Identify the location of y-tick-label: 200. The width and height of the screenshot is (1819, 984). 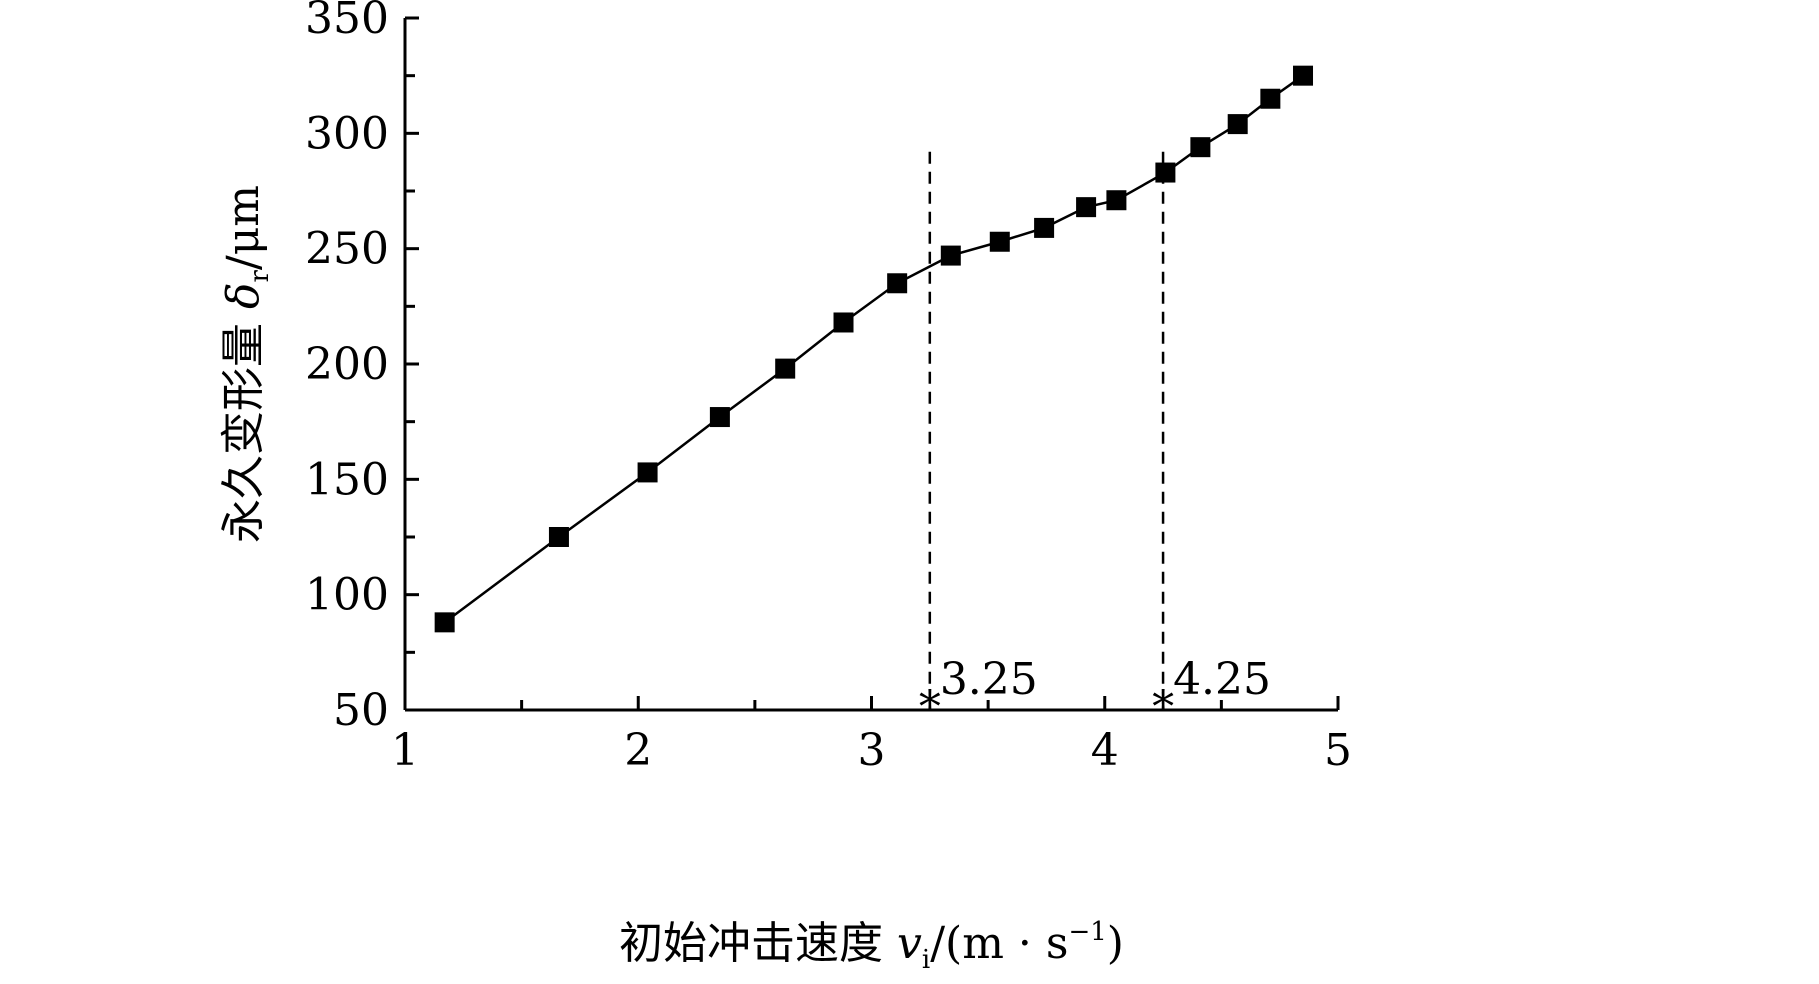
(347, 364).